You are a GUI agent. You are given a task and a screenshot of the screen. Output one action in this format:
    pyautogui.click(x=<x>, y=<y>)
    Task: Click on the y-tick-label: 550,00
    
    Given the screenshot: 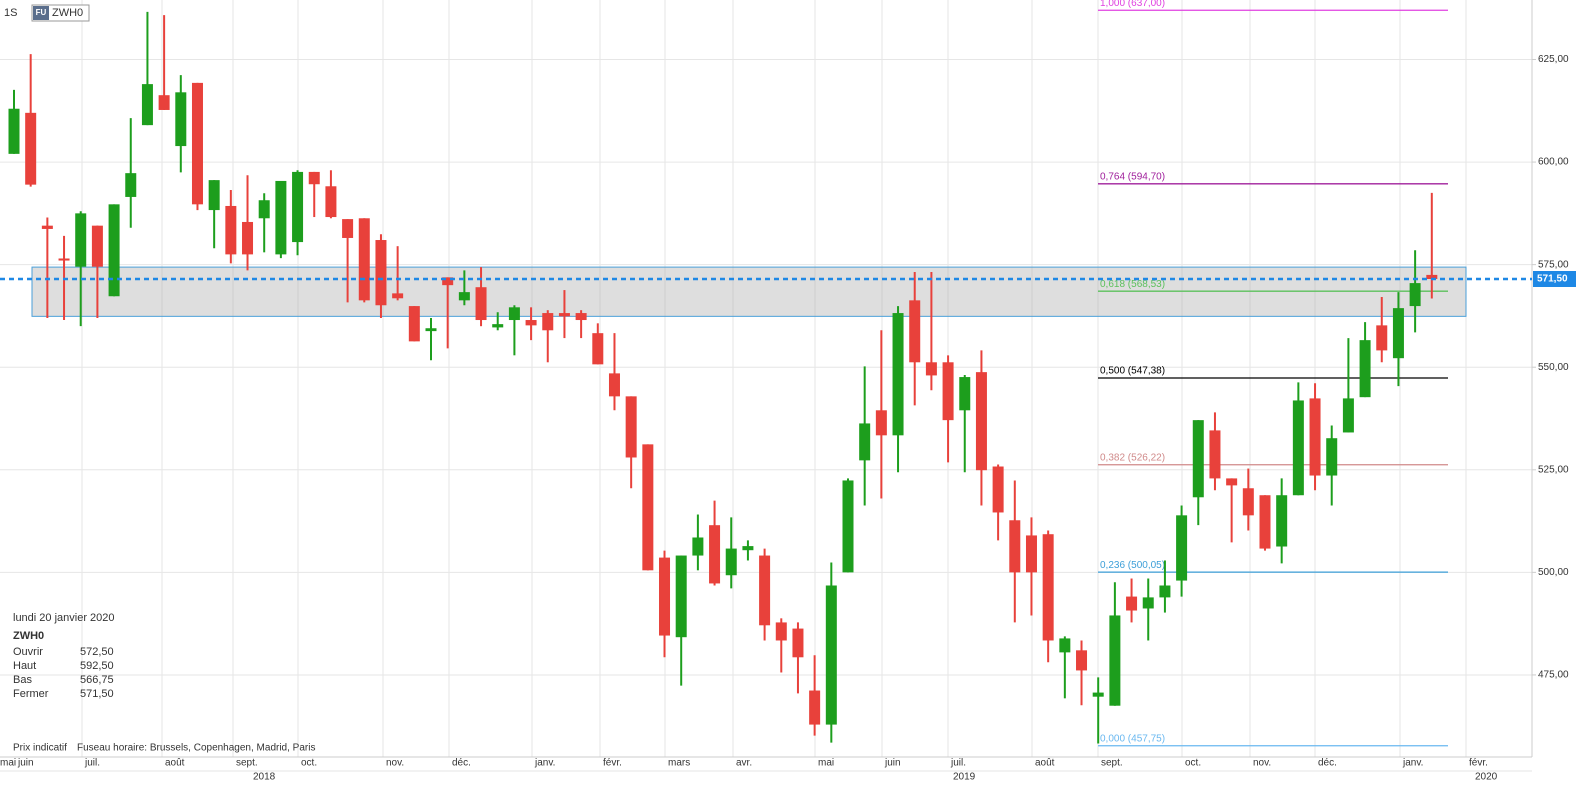 What is the action you would take?
    pyautogui.click(x=1553, y=367)
    